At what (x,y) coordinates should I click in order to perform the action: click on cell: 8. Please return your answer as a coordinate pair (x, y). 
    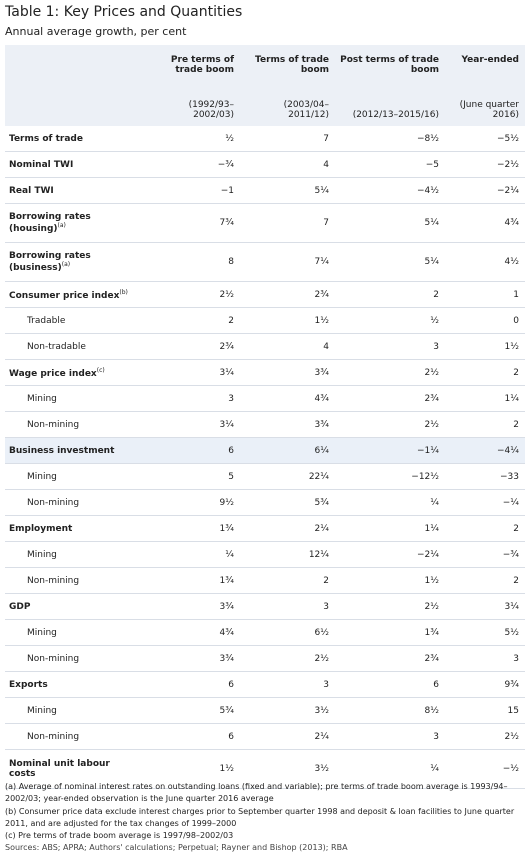
    Looking at the image, I should click on (192, 262).